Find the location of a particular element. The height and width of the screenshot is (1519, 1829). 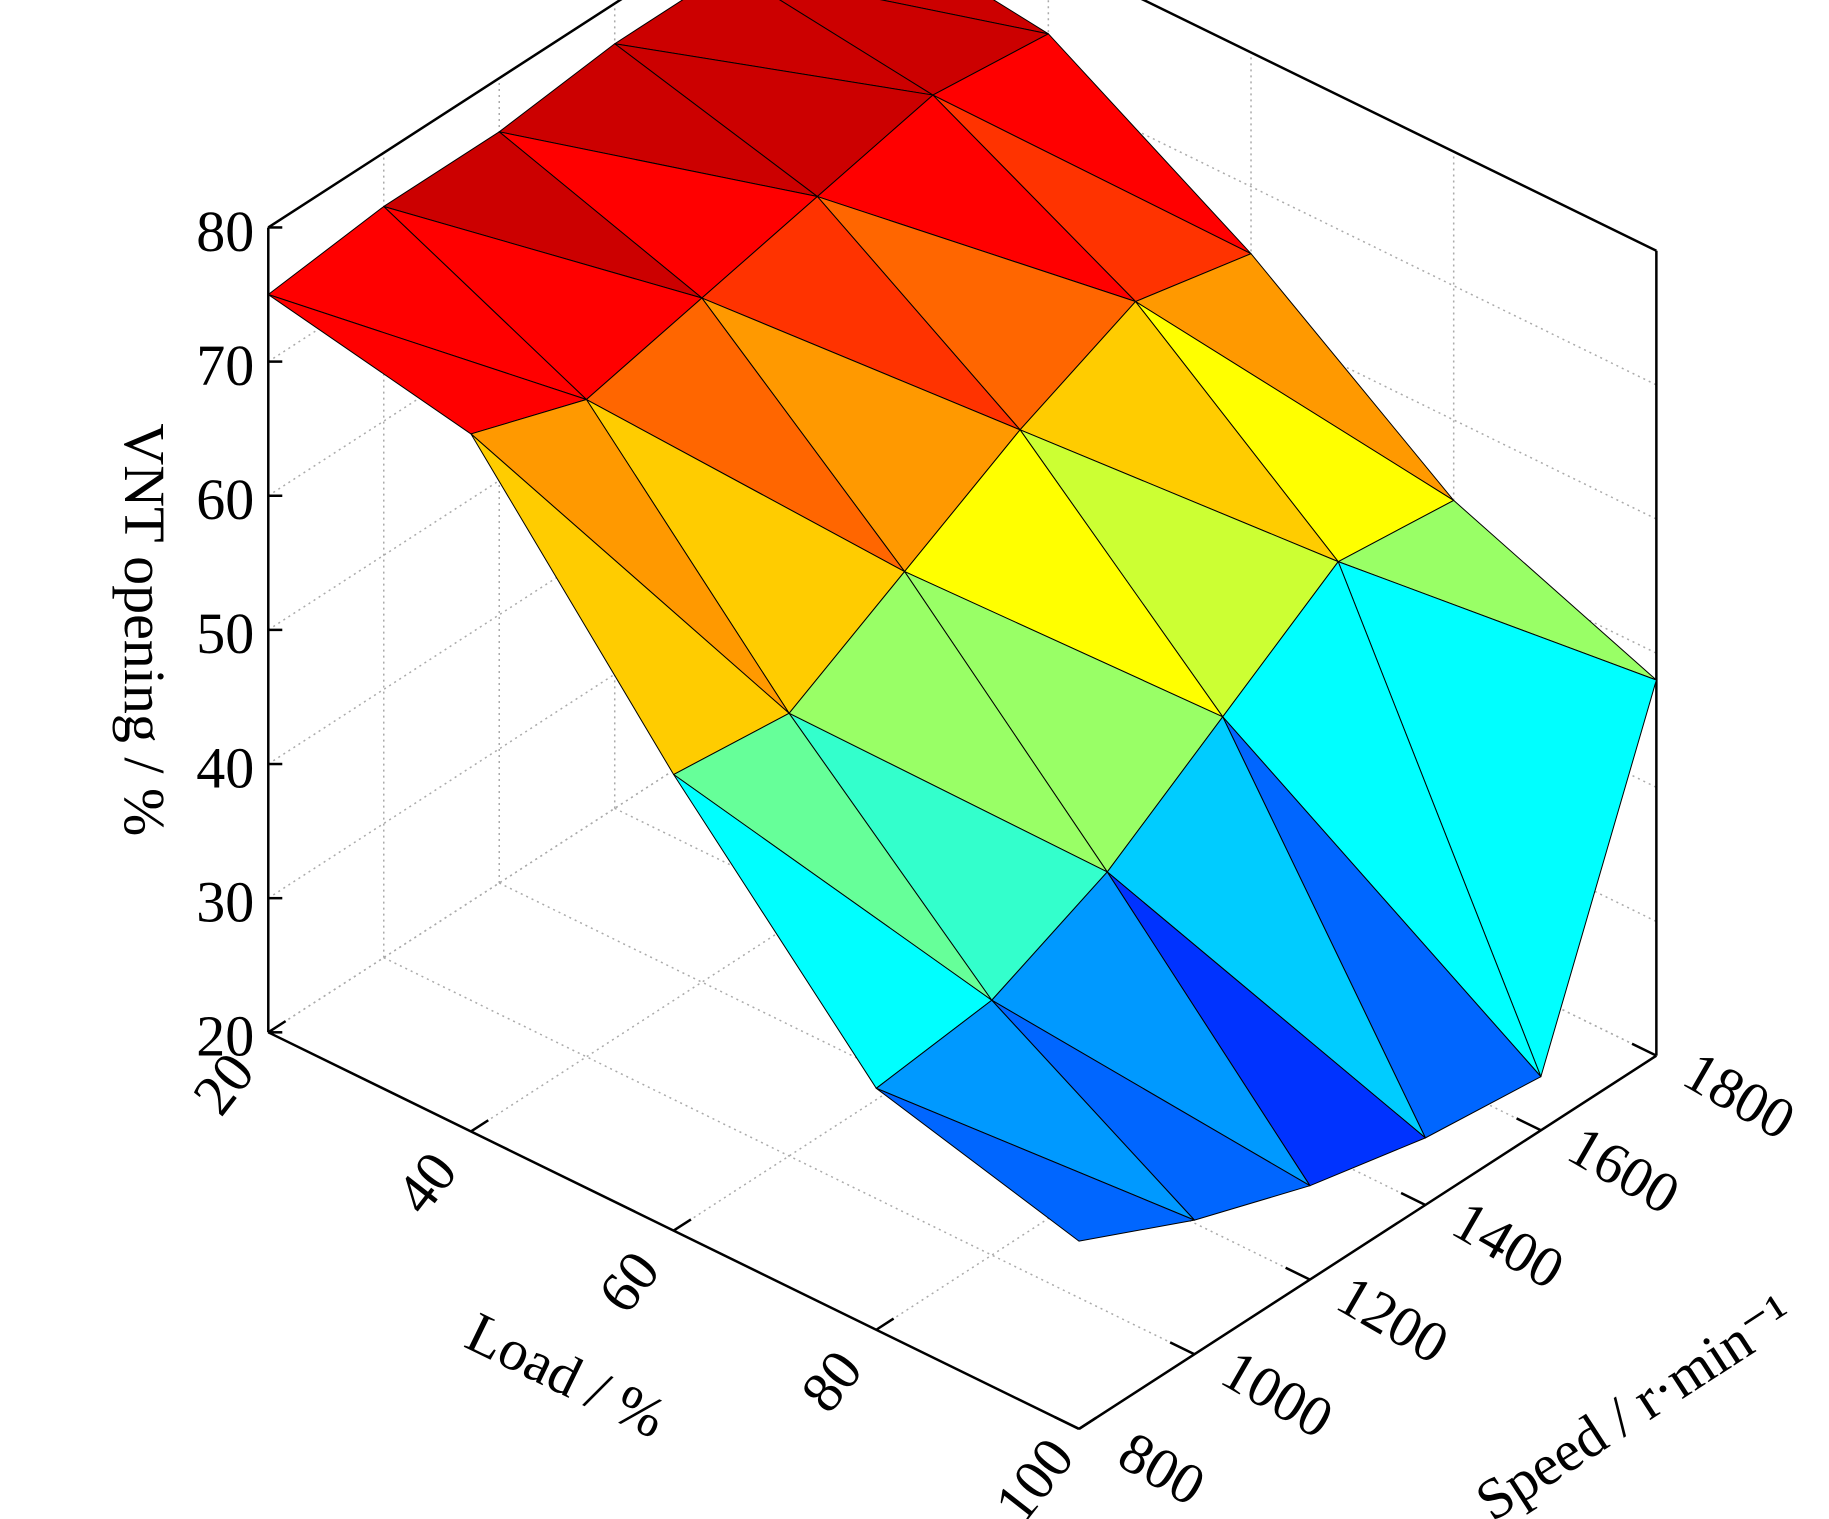

y-tick-label: 800 is located at coordinates (1162, 1469).